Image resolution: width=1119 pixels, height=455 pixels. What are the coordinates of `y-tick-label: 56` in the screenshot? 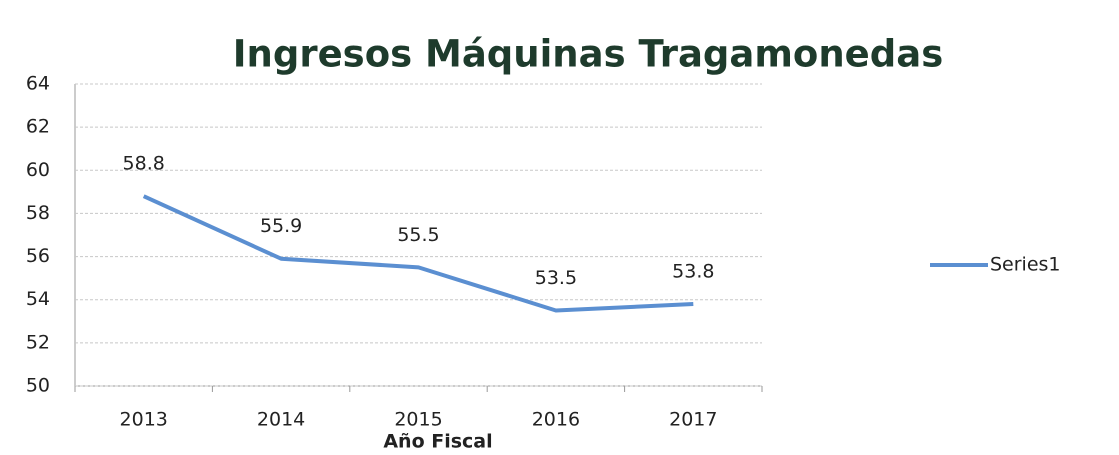 It's located at (38, 256).